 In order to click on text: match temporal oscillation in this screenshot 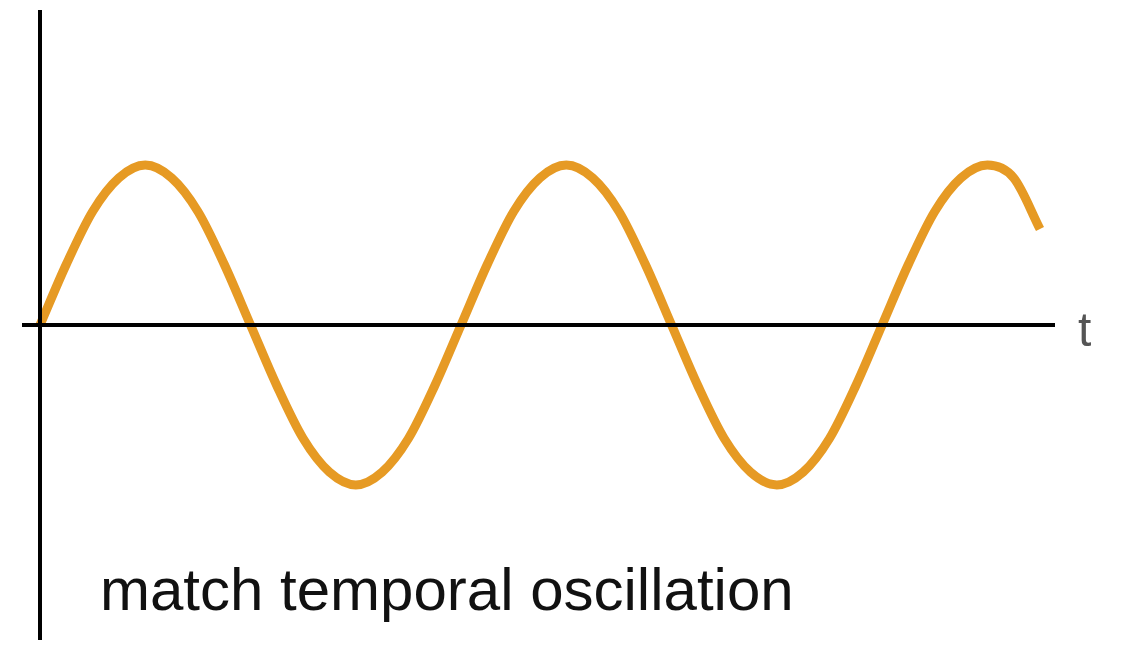, I will do `click(447, 589)`.